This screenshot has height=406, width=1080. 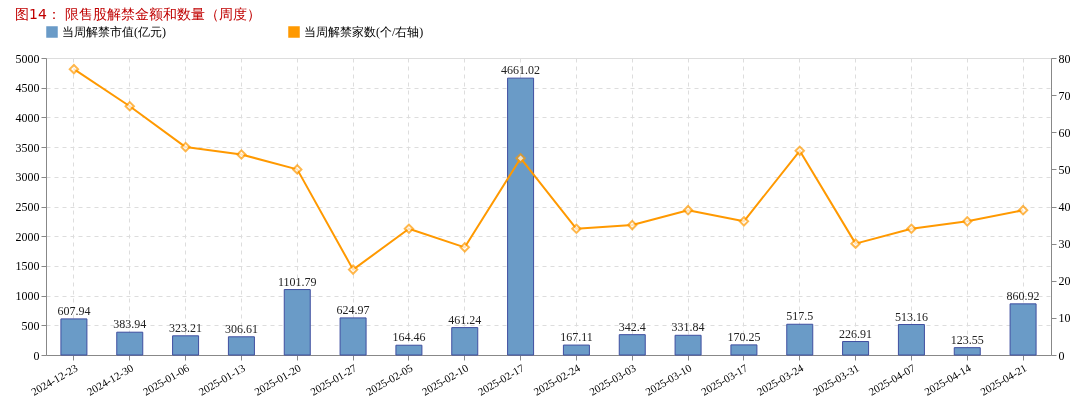 I want to click on y2-tick-label: 30, so click(x=1064, y=244).